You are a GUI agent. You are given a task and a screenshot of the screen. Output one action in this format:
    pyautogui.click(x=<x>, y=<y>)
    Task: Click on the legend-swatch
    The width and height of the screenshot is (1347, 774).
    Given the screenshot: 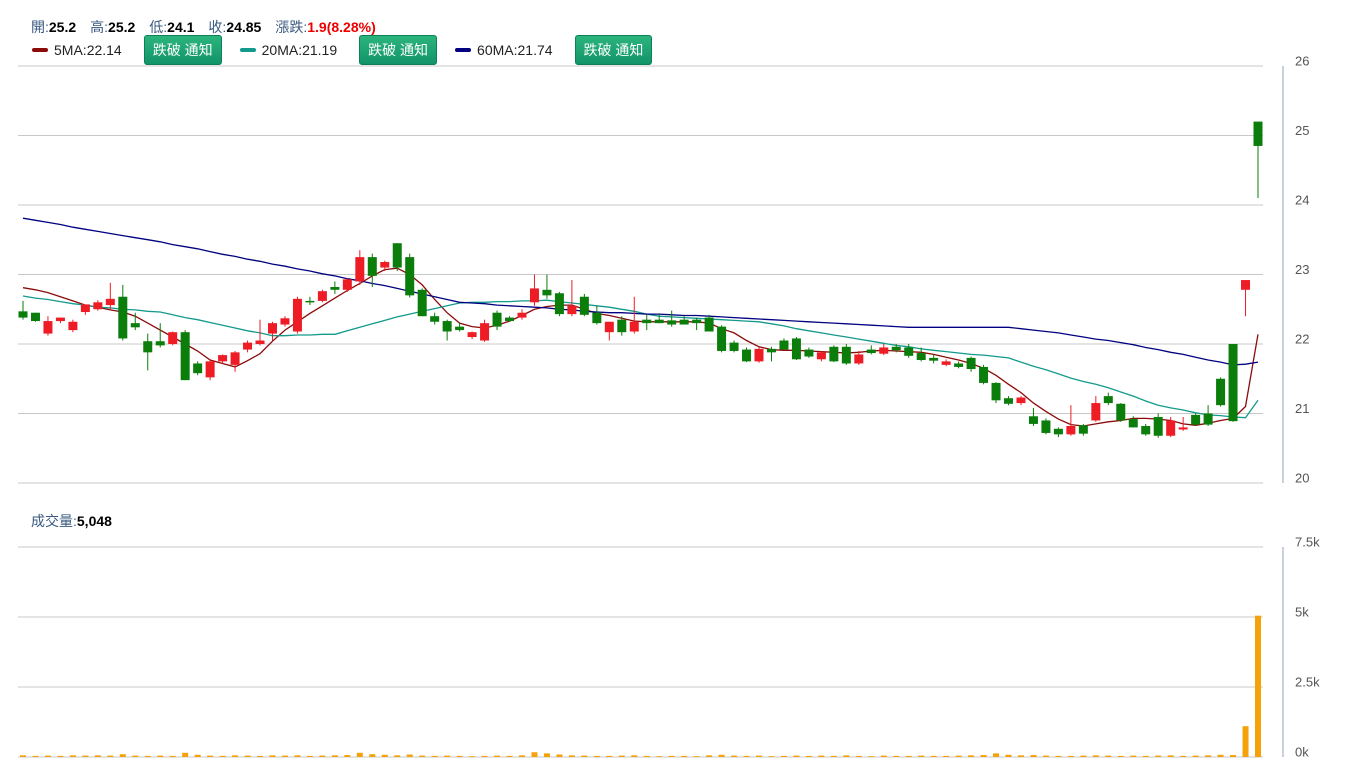 What is the action you would take?
    pyautogui.click(x=247, y=50)
    